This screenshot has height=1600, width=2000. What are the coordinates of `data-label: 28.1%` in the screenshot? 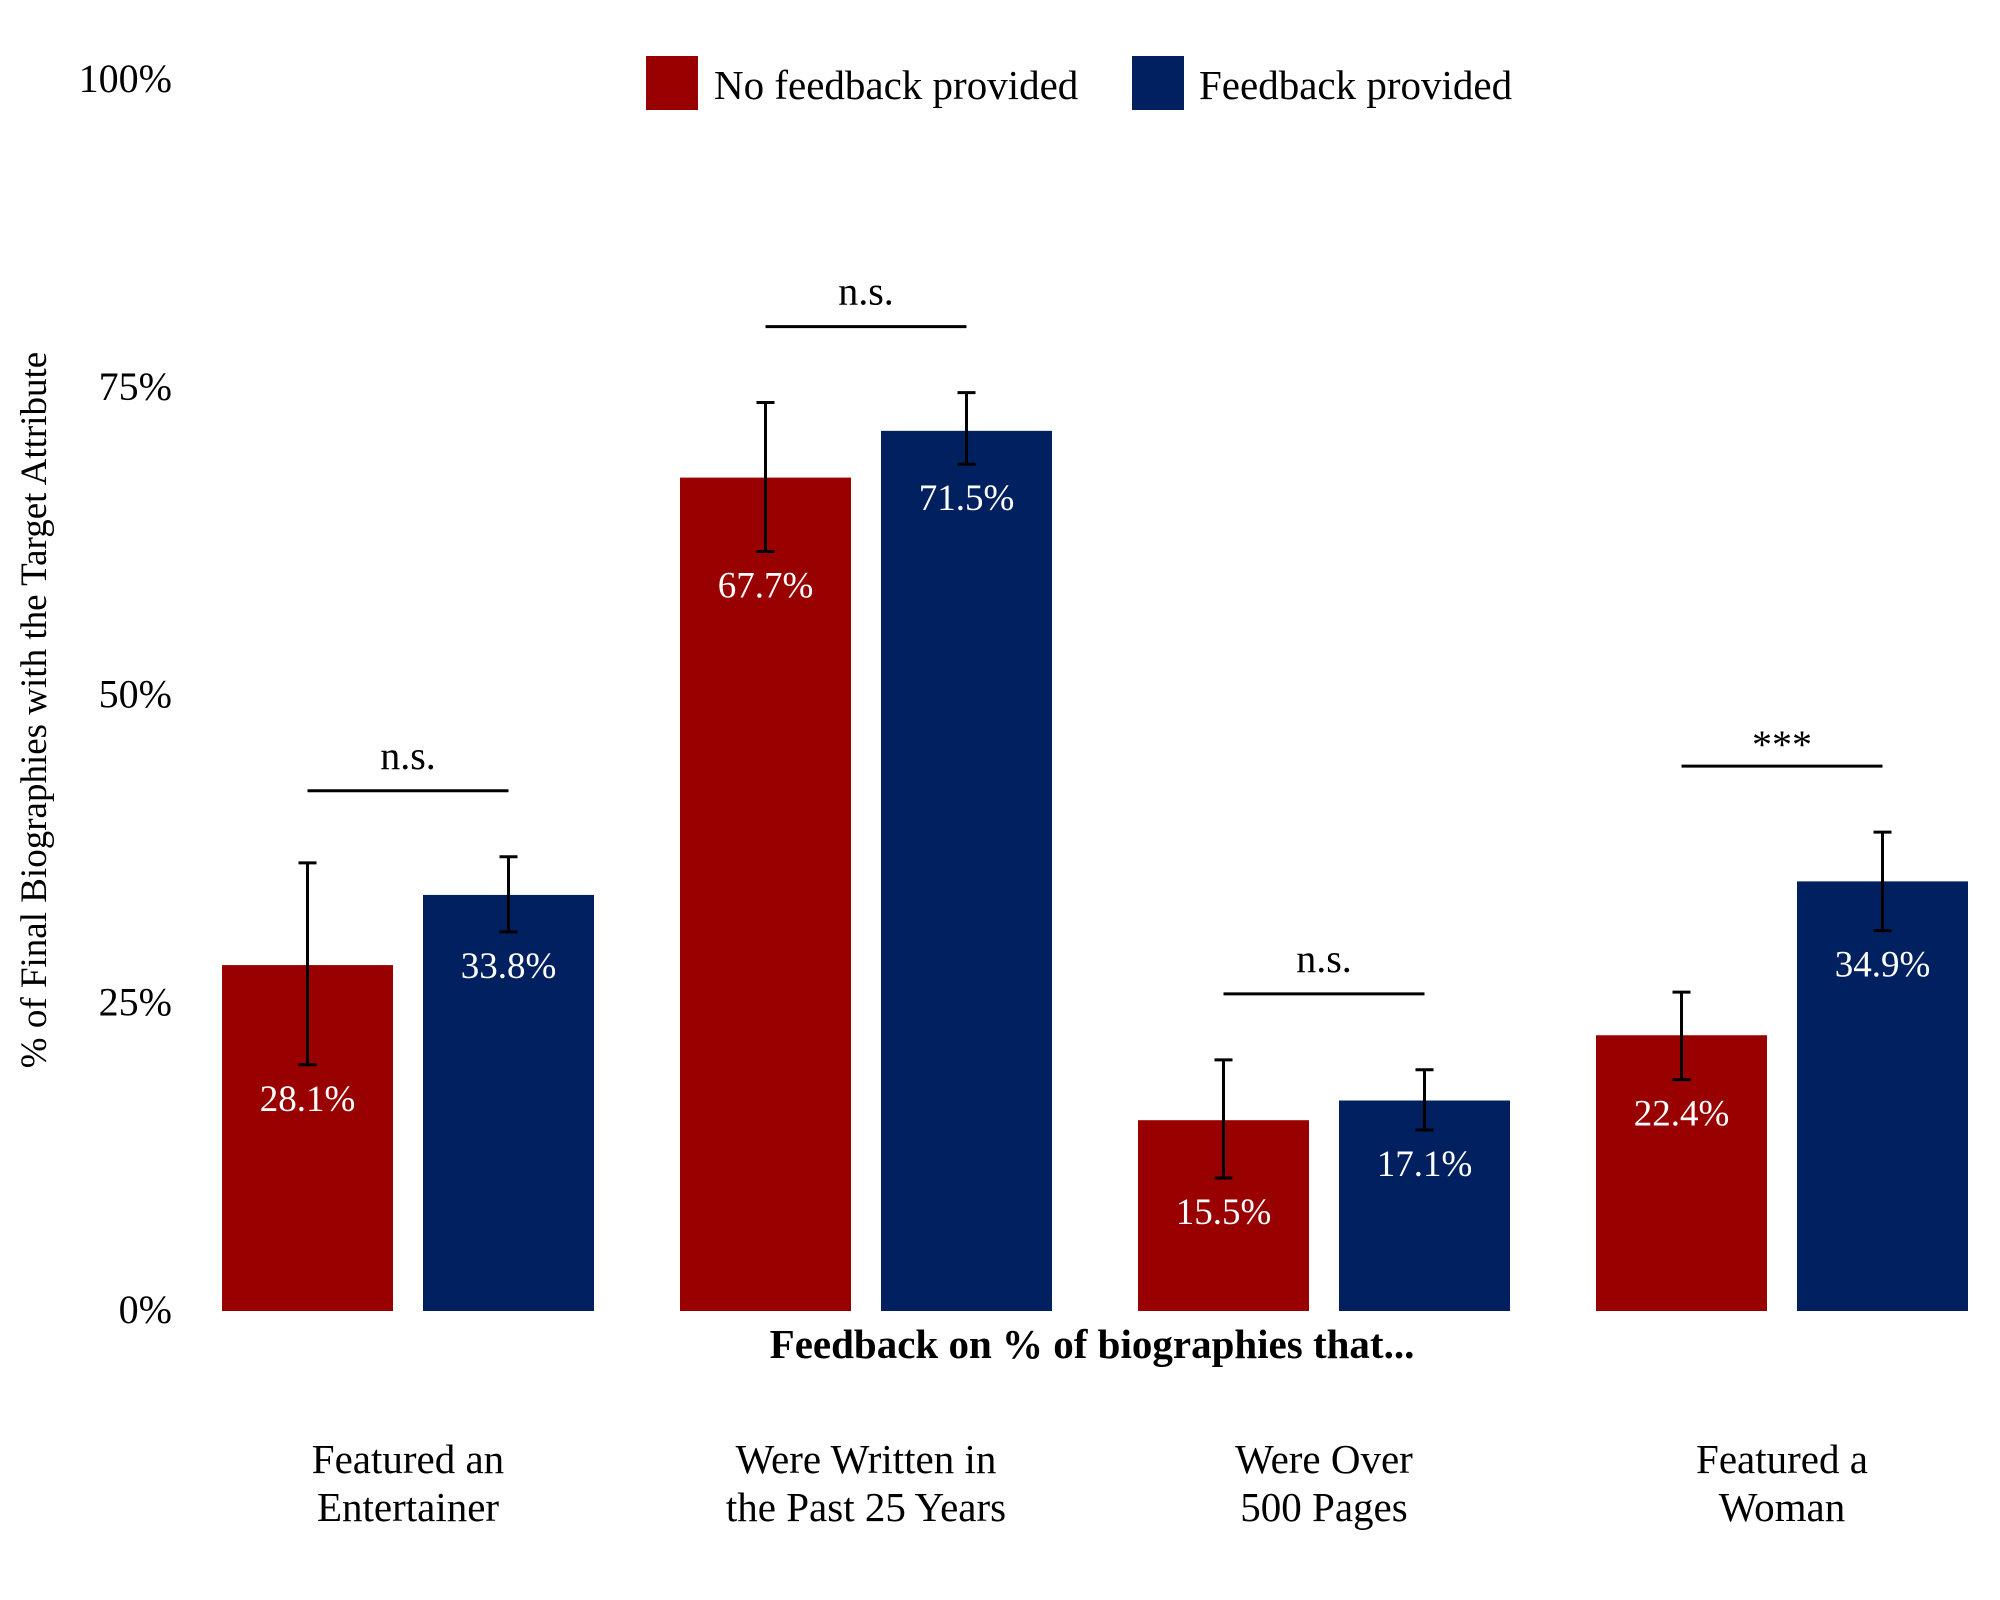 It's located at (308, 1099).